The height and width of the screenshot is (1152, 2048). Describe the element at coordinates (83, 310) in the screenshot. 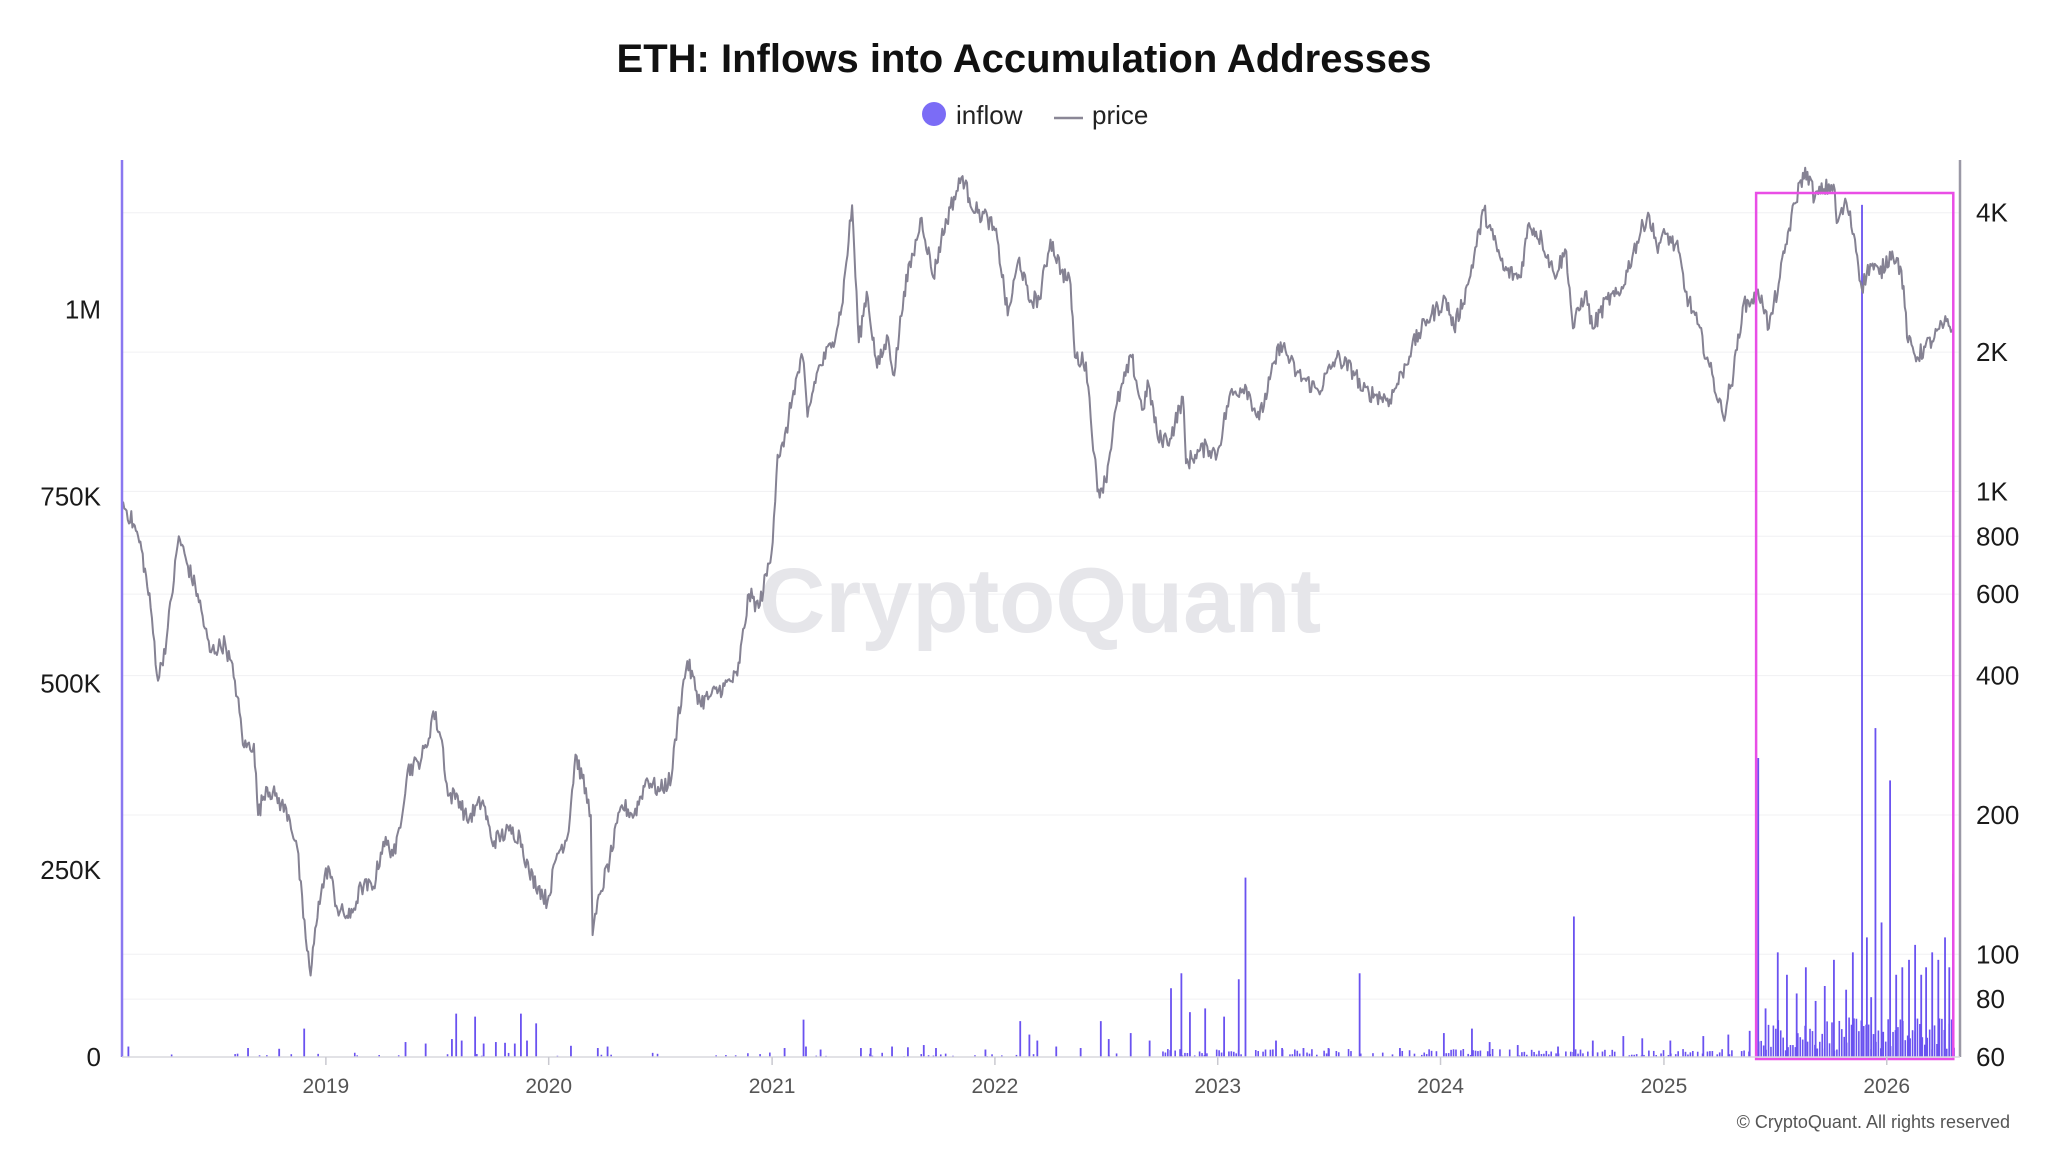

I see `y-left-tick-4: 1M` at that location.